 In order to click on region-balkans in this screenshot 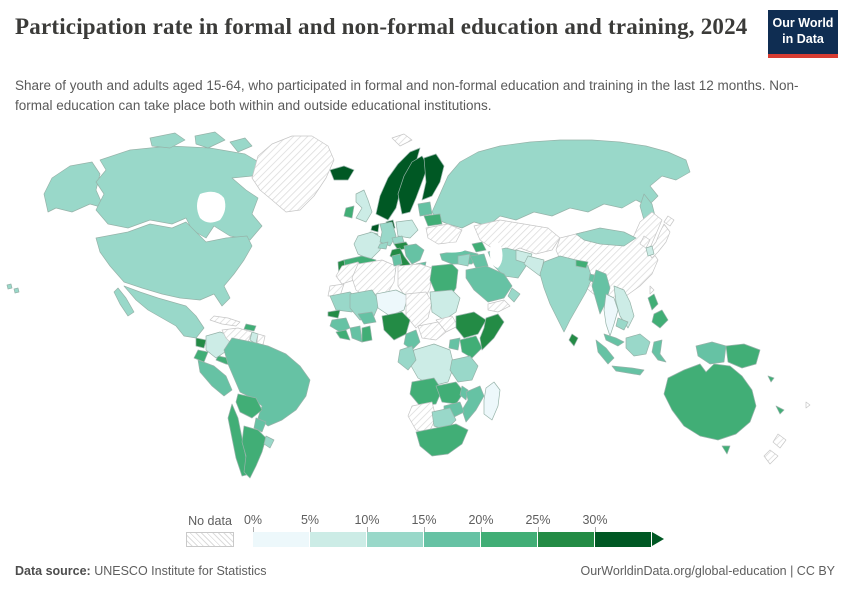, I will do `click(414, 254)`.